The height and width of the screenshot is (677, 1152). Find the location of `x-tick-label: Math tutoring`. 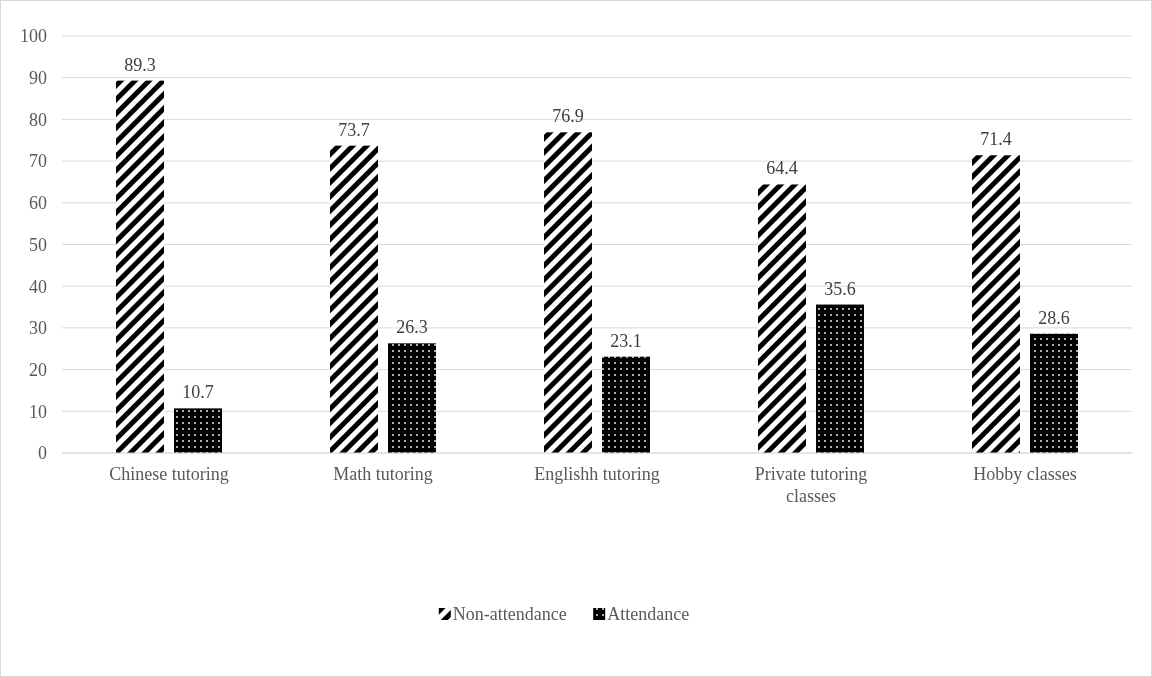

x-tick-label: Math tutoring is located at coordinates (383, 474).